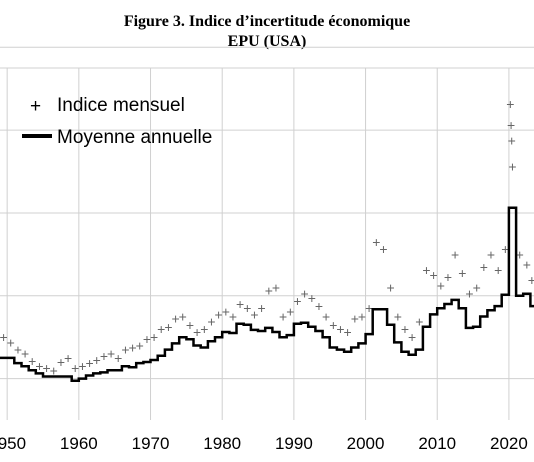 The image size is (534, 462). Describe the element at coordinates (240, 304) in the screenshot. I see `monthly-point-33: +` at that location.